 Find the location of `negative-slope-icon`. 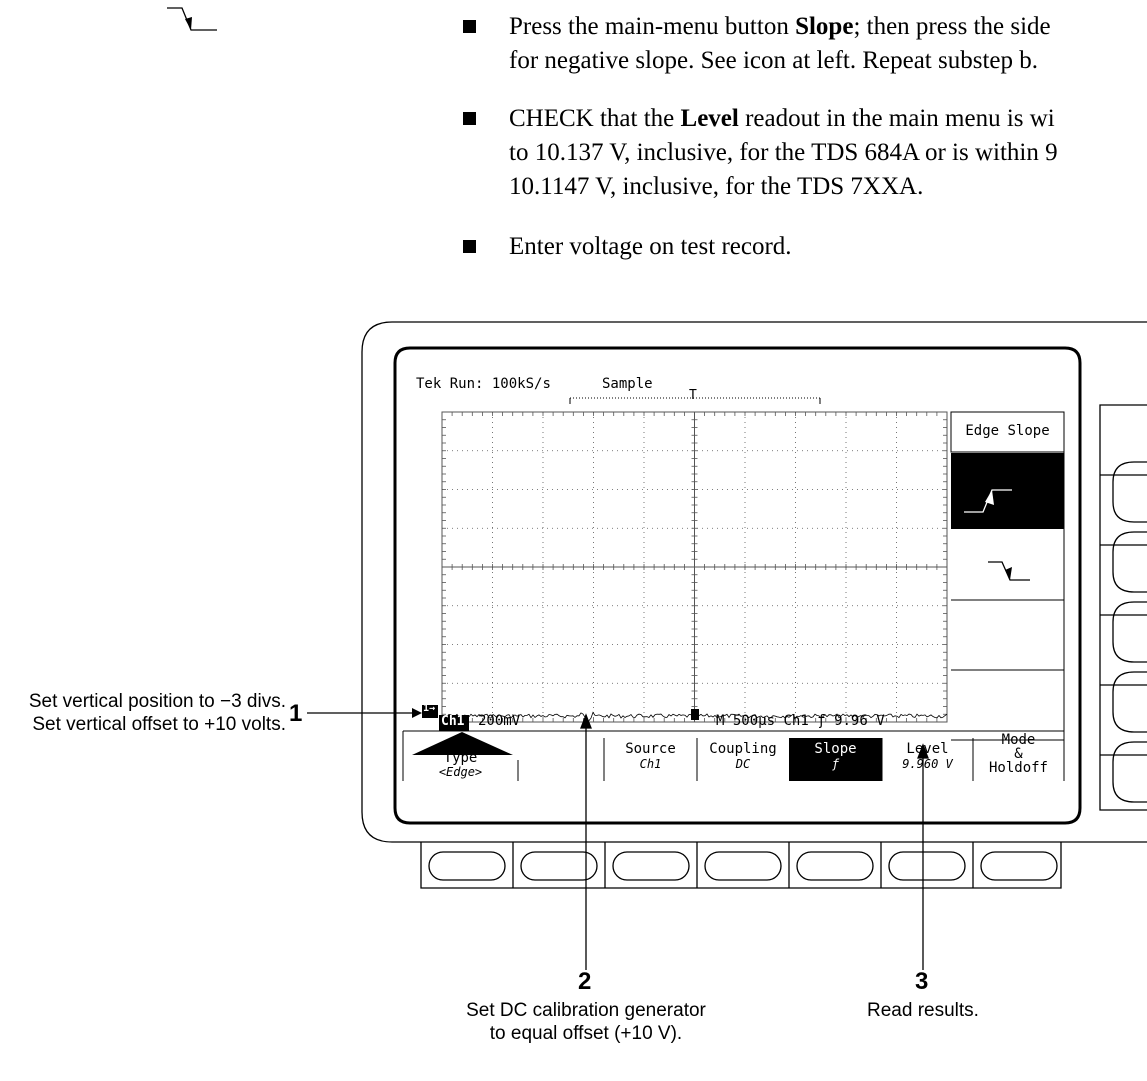

negative-slope-icon is located at coordinates (192, 19).